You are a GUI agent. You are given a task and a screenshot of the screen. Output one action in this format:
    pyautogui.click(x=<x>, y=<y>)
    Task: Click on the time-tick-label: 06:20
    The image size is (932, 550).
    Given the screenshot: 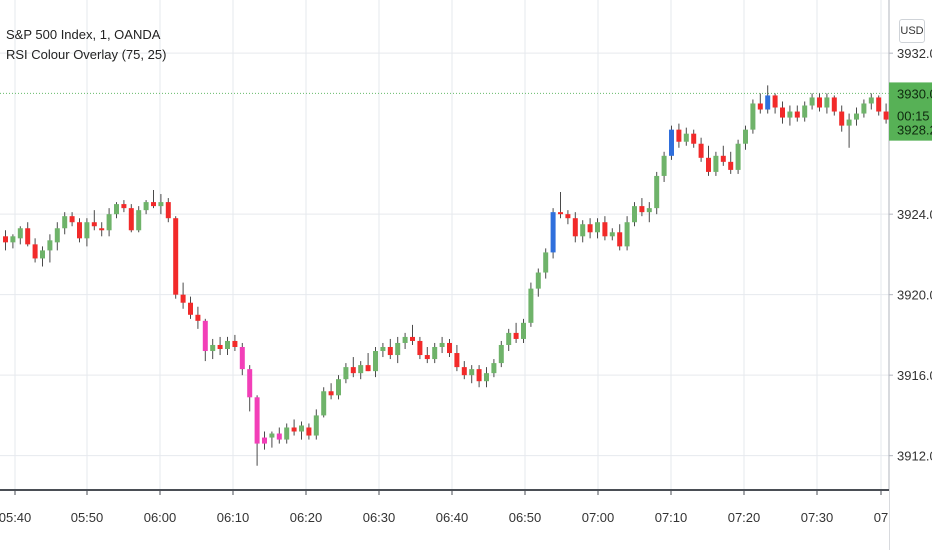 What is the action you would take?
    pyautogui.click(x=306, y=517)
    